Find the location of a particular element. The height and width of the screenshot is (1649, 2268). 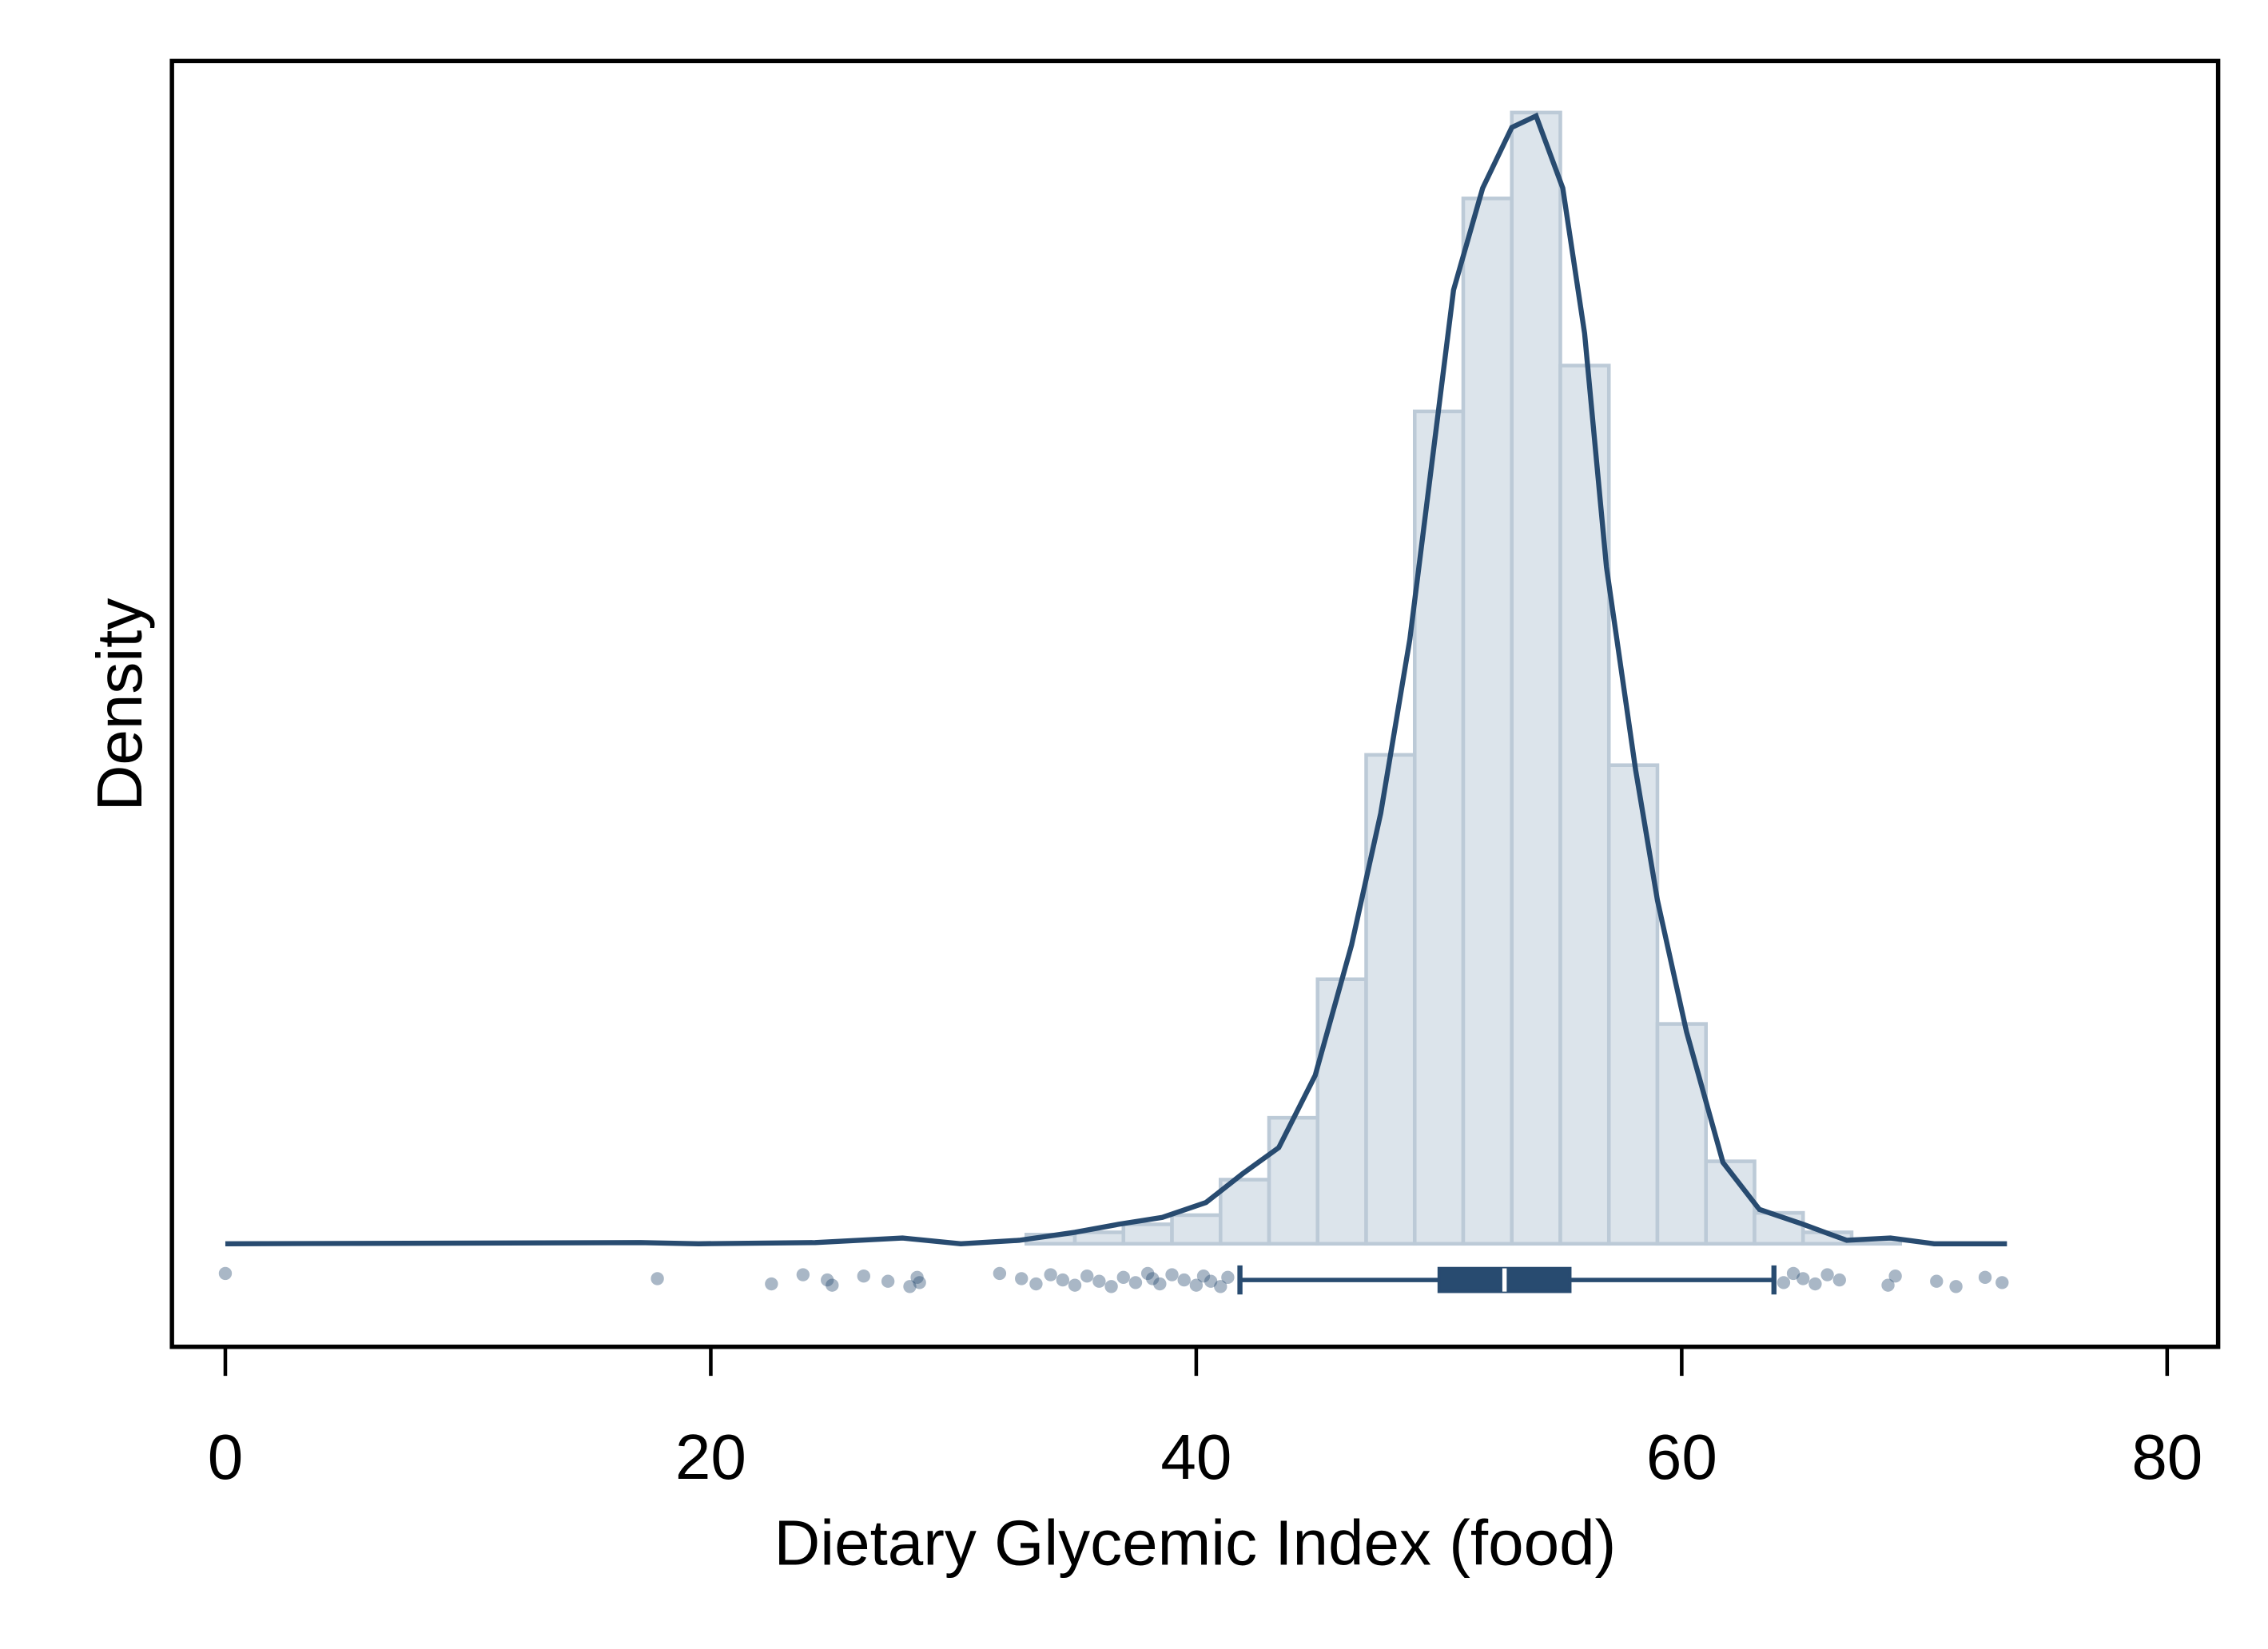

x-tick-label: 80 is located at coordinates (2166, 1456).